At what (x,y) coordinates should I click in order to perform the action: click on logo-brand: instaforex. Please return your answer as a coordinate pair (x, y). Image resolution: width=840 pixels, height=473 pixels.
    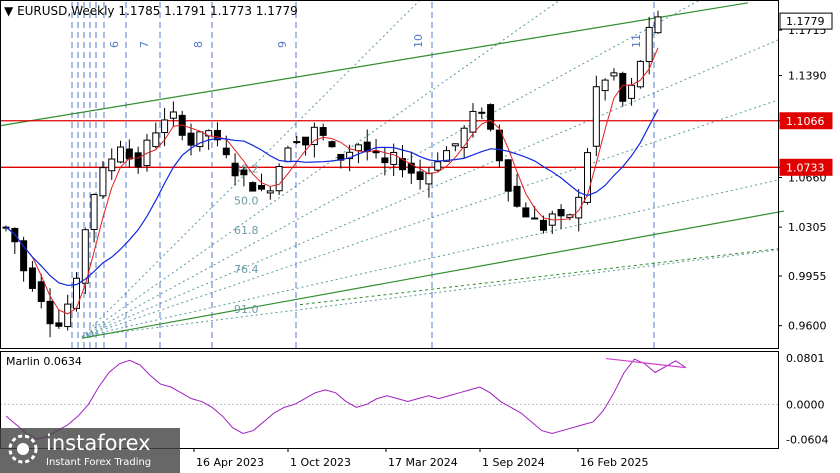
    Looking at the image, I should click on (98, 443).